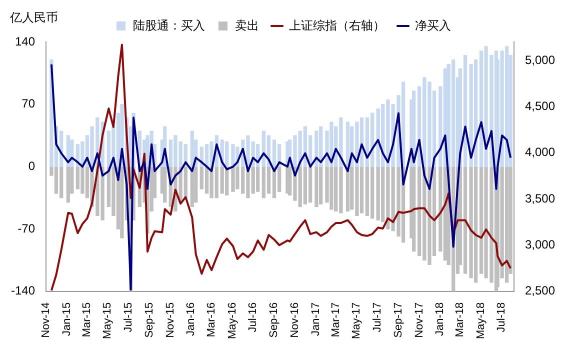 This screenshot has height=350, width=570. What do you see at coordinates (86, 320) in the screenshot?
I see `x-tick-label: Mar-15` at bounding box center [86, 320].